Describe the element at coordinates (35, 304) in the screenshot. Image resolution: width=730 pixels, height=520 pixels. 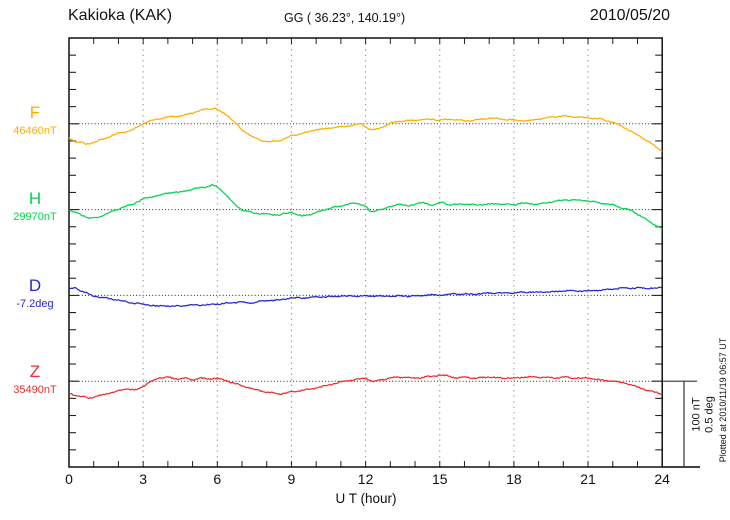
I see `component-reference: -7.2deg` at that location.